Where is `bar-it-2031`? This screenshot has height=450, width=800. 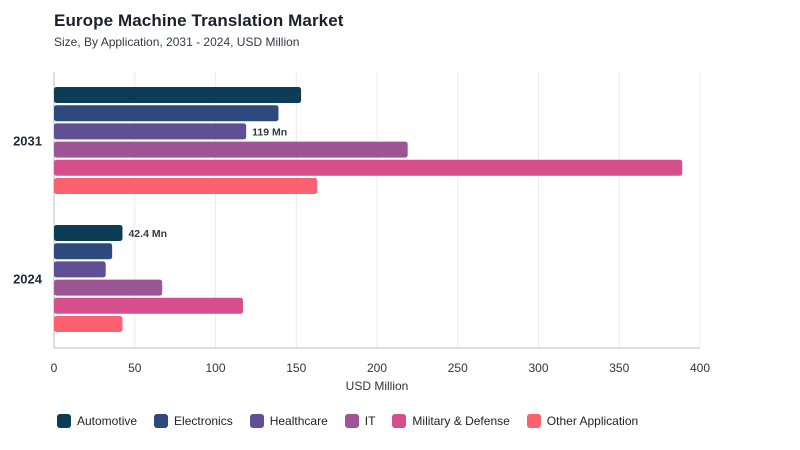
bar-it-2031 is located at coordinates (231, 149).